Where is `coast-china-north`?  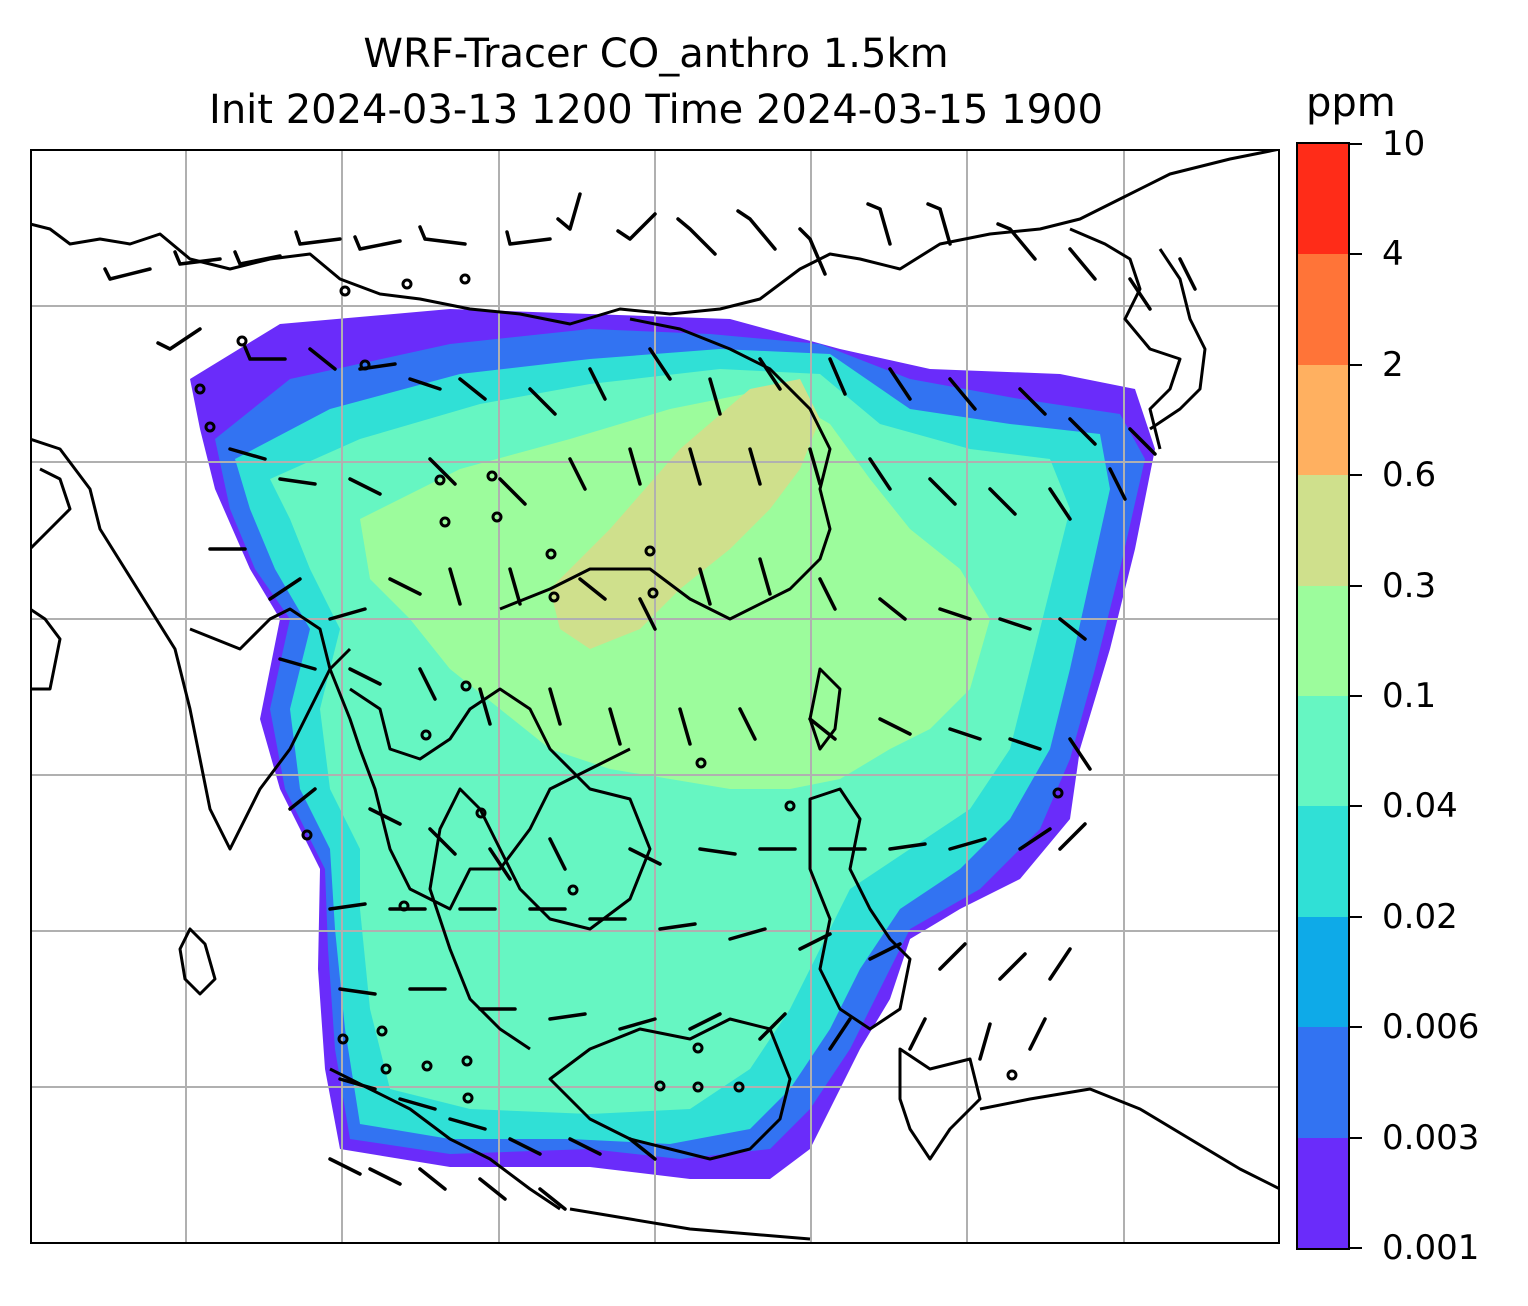
coast-china-north is located at coordinates (655, 237).